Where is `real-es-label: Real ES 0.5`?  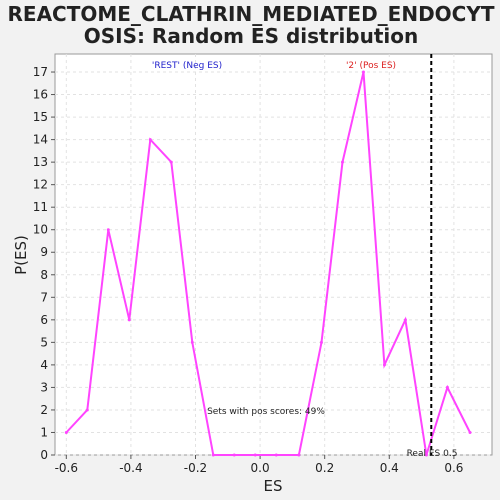
real-es-label: Real ES 0.5 is located at coordinates (432, 454).